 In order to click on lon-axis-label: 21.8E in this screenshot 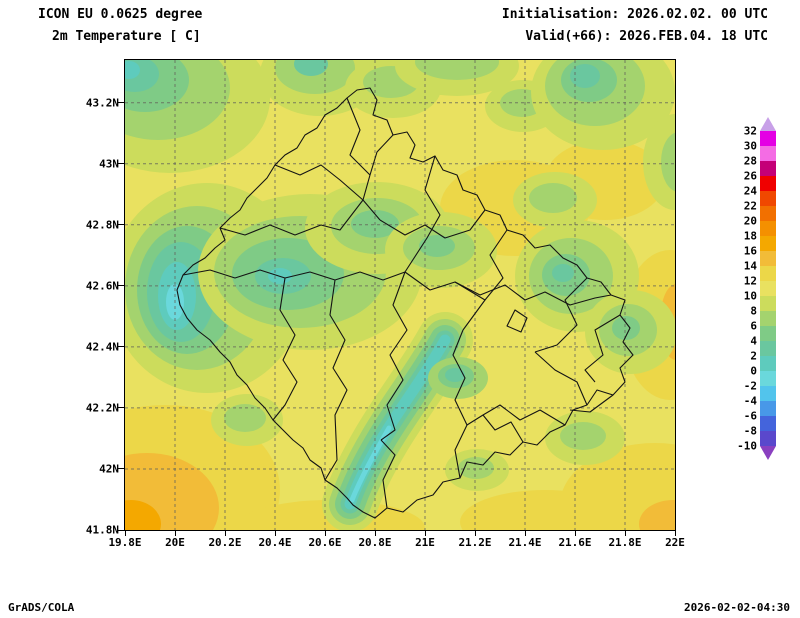, I will do `click(625, 542)`.